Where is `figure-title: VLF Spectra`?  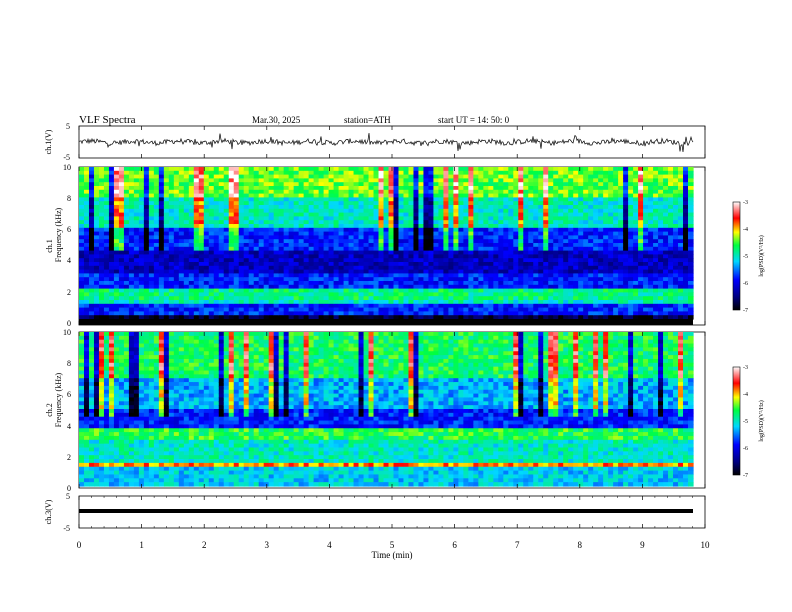 figure-title: VLF Spectra is located at coordinates (107, 120).